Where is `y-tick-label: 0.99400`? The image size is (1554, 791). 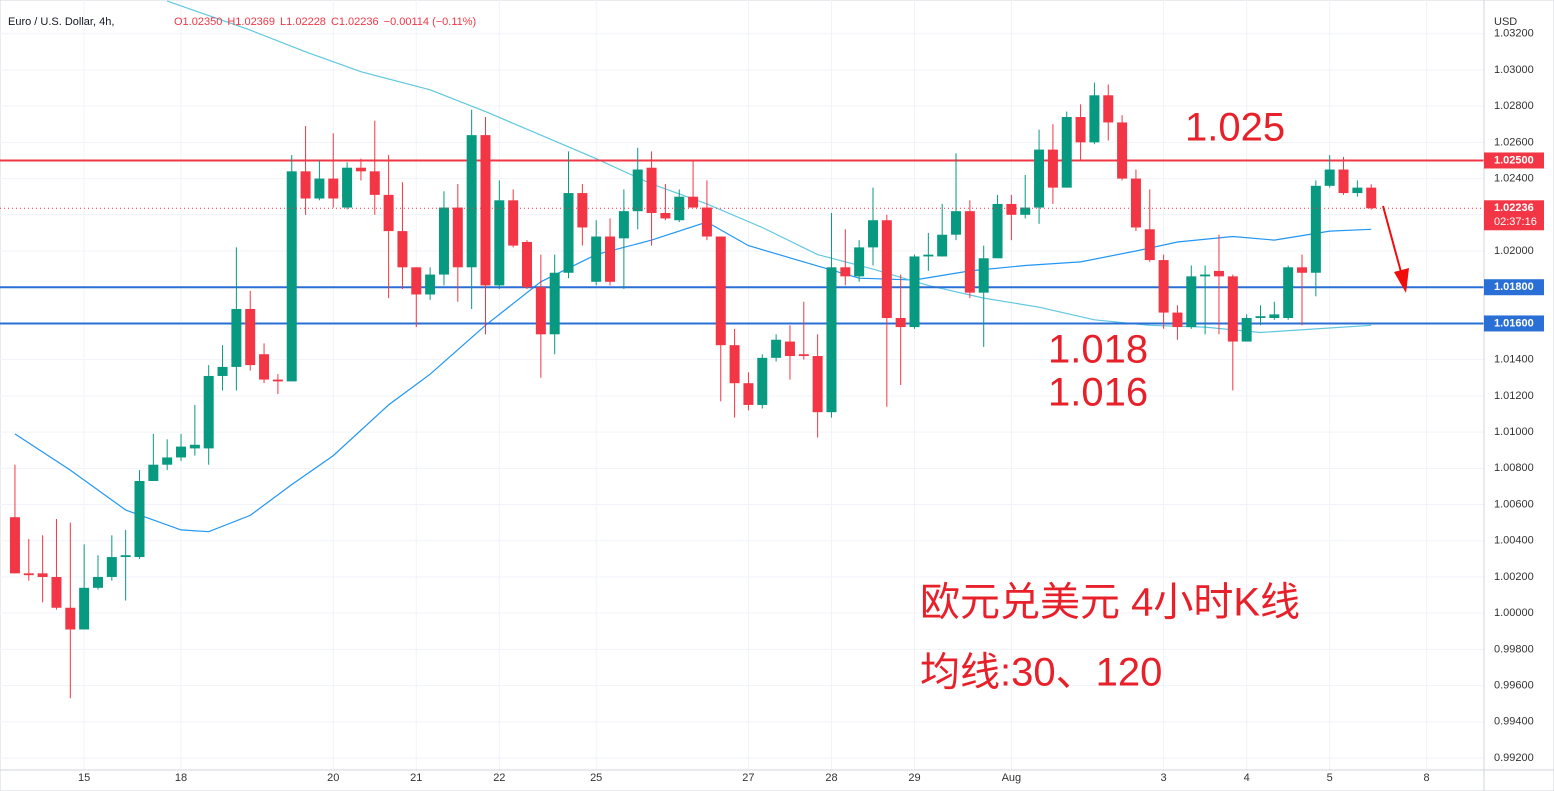
y-tick-label: 0.99400 is located at coordinates (1514, 722).